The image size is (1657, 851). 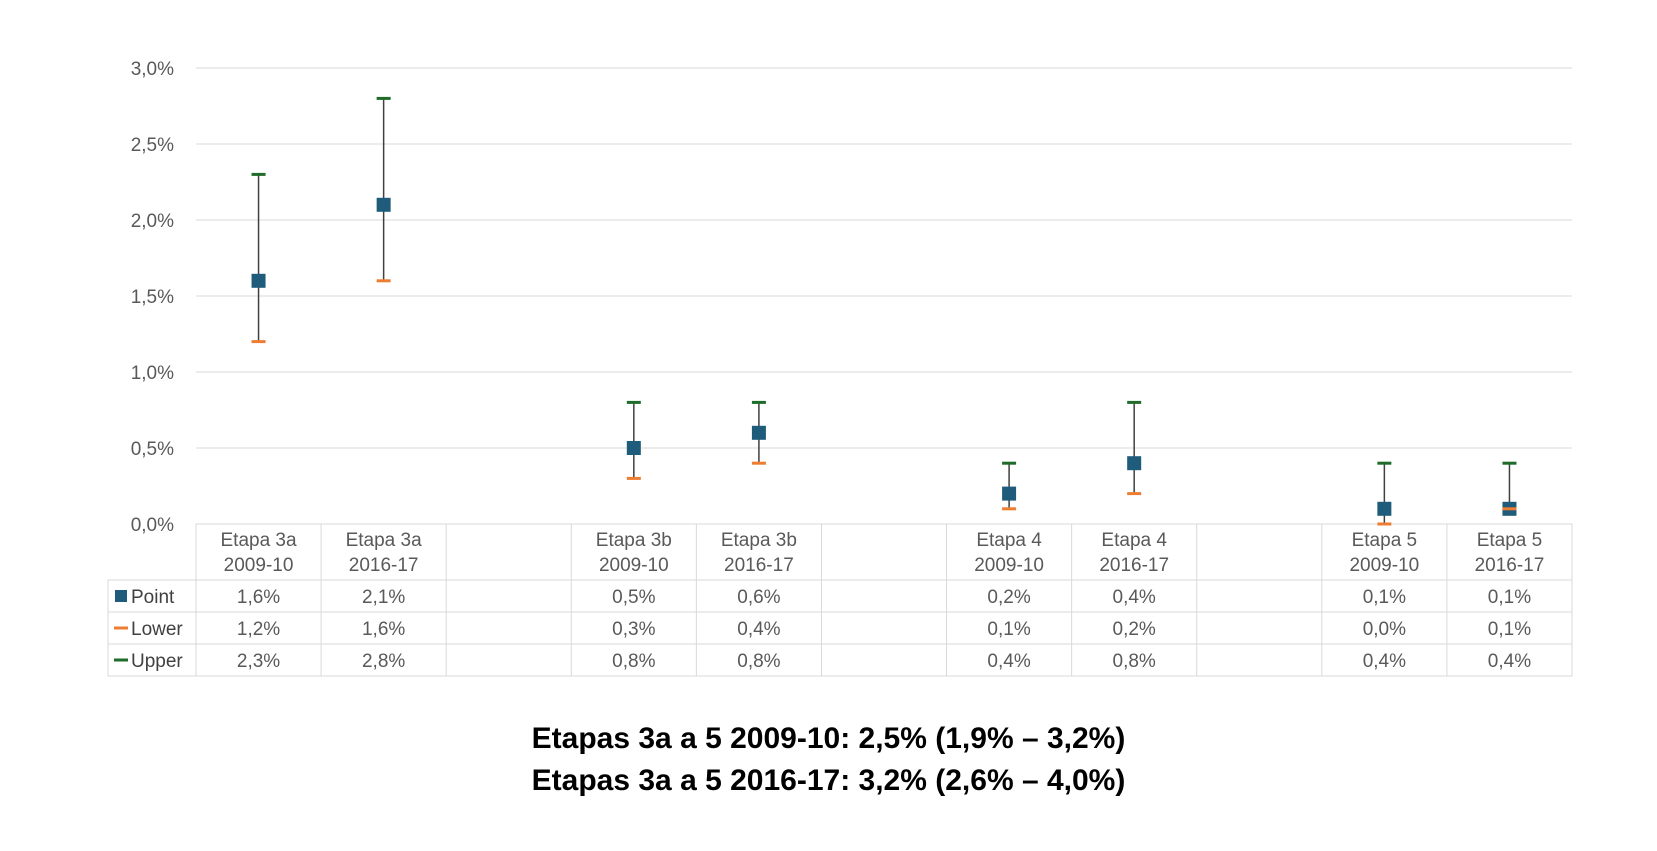 I want to click on data-label: 1,2%, so click(x=258, y=629).